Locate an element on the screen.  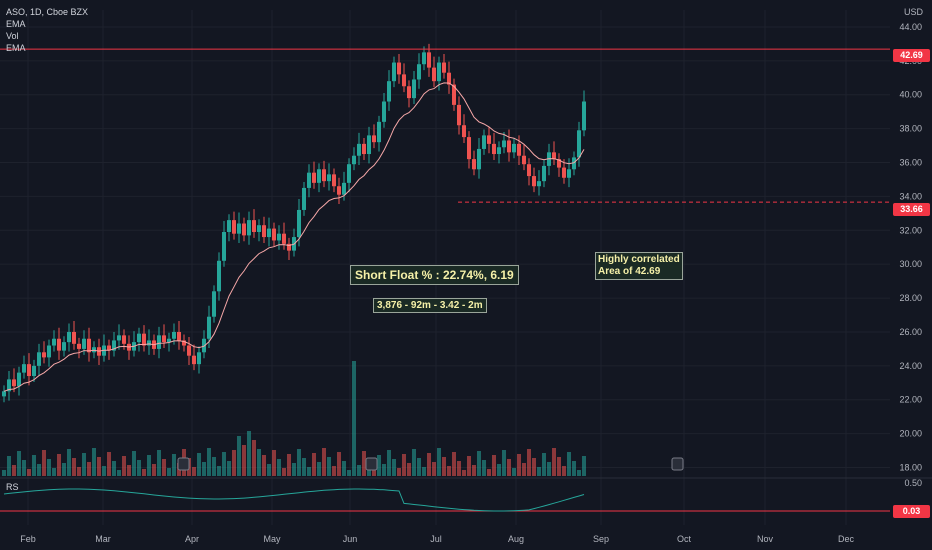
time-tick-label: Jun is located at coordinates (350, 539).